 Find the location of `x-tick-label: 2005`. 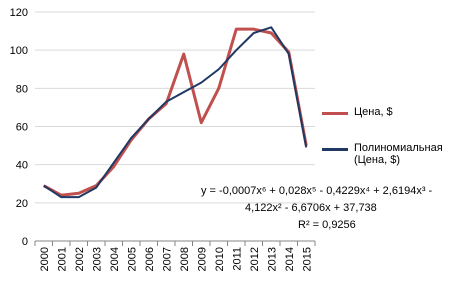

x-tick-label: 2005 is located at coordinates (132, 259).